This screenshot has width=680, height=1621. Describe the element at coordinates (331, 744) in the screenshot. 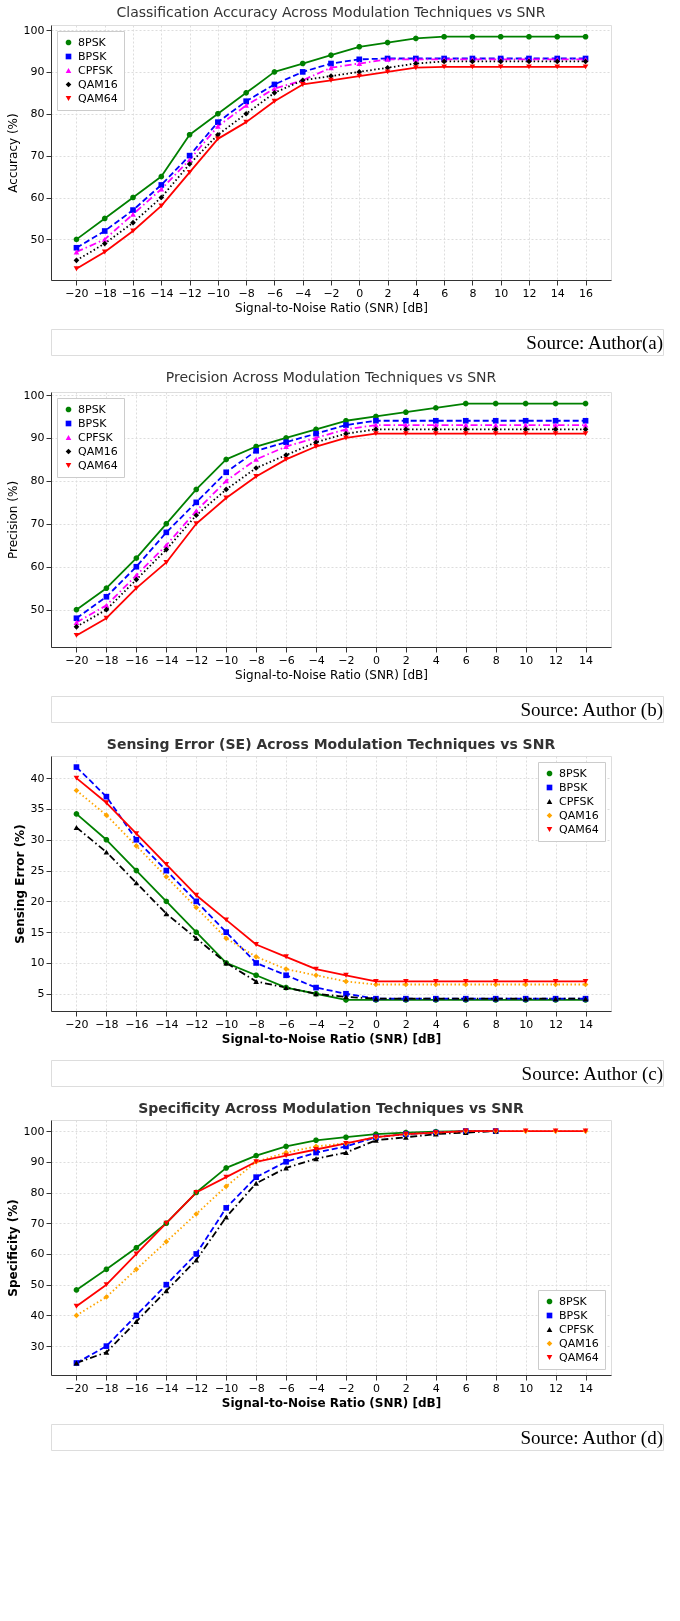

I see `chart-title: Sensing Error (SE) Across Modulation Techniques vs SNR` at that location.